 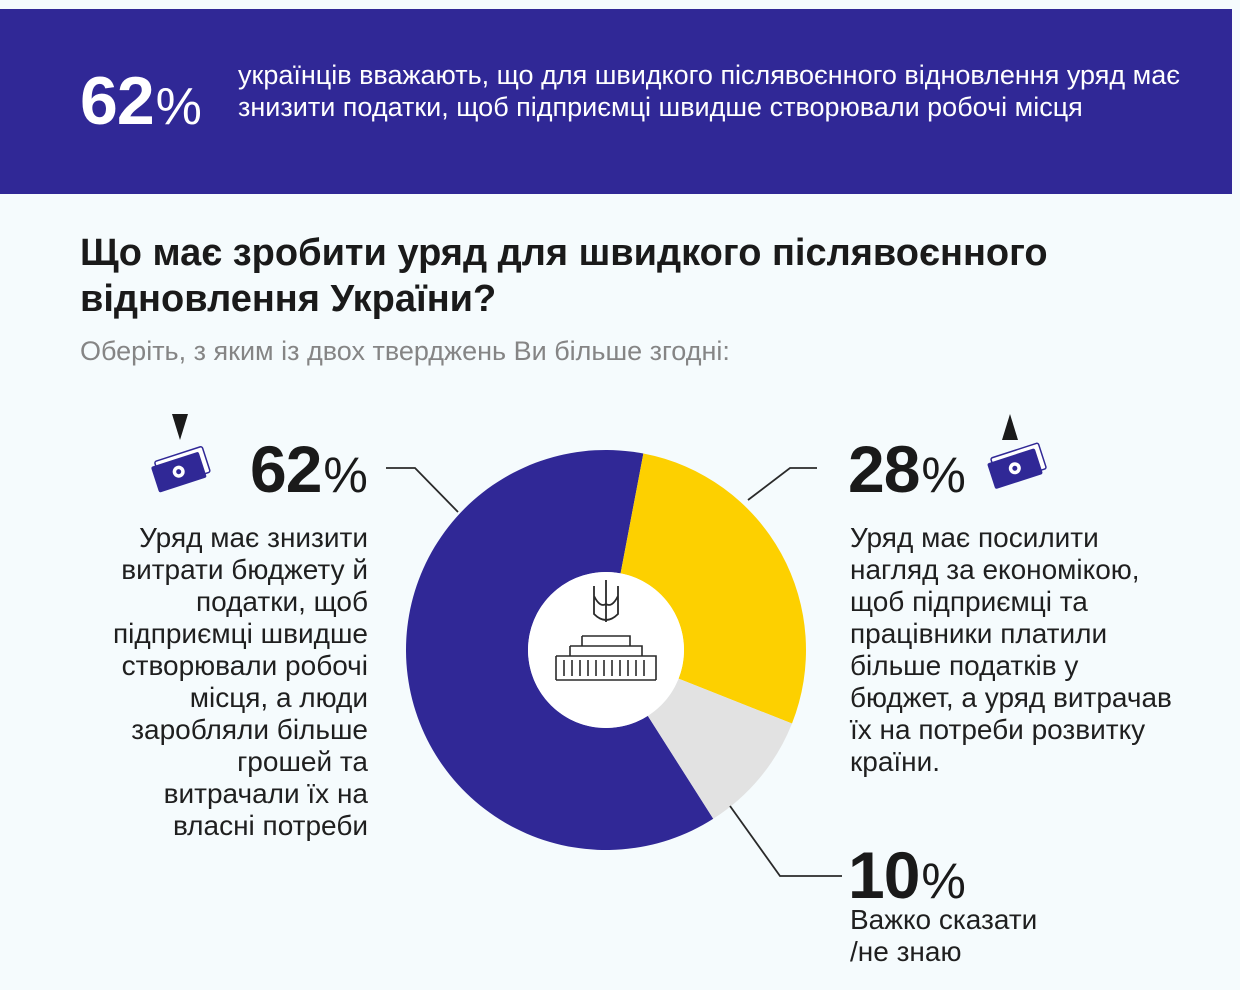 What do you see at coordinates (964, 665) in the screenshot?
I see `label-line: більше податків у` at bounding box center [964, 665].